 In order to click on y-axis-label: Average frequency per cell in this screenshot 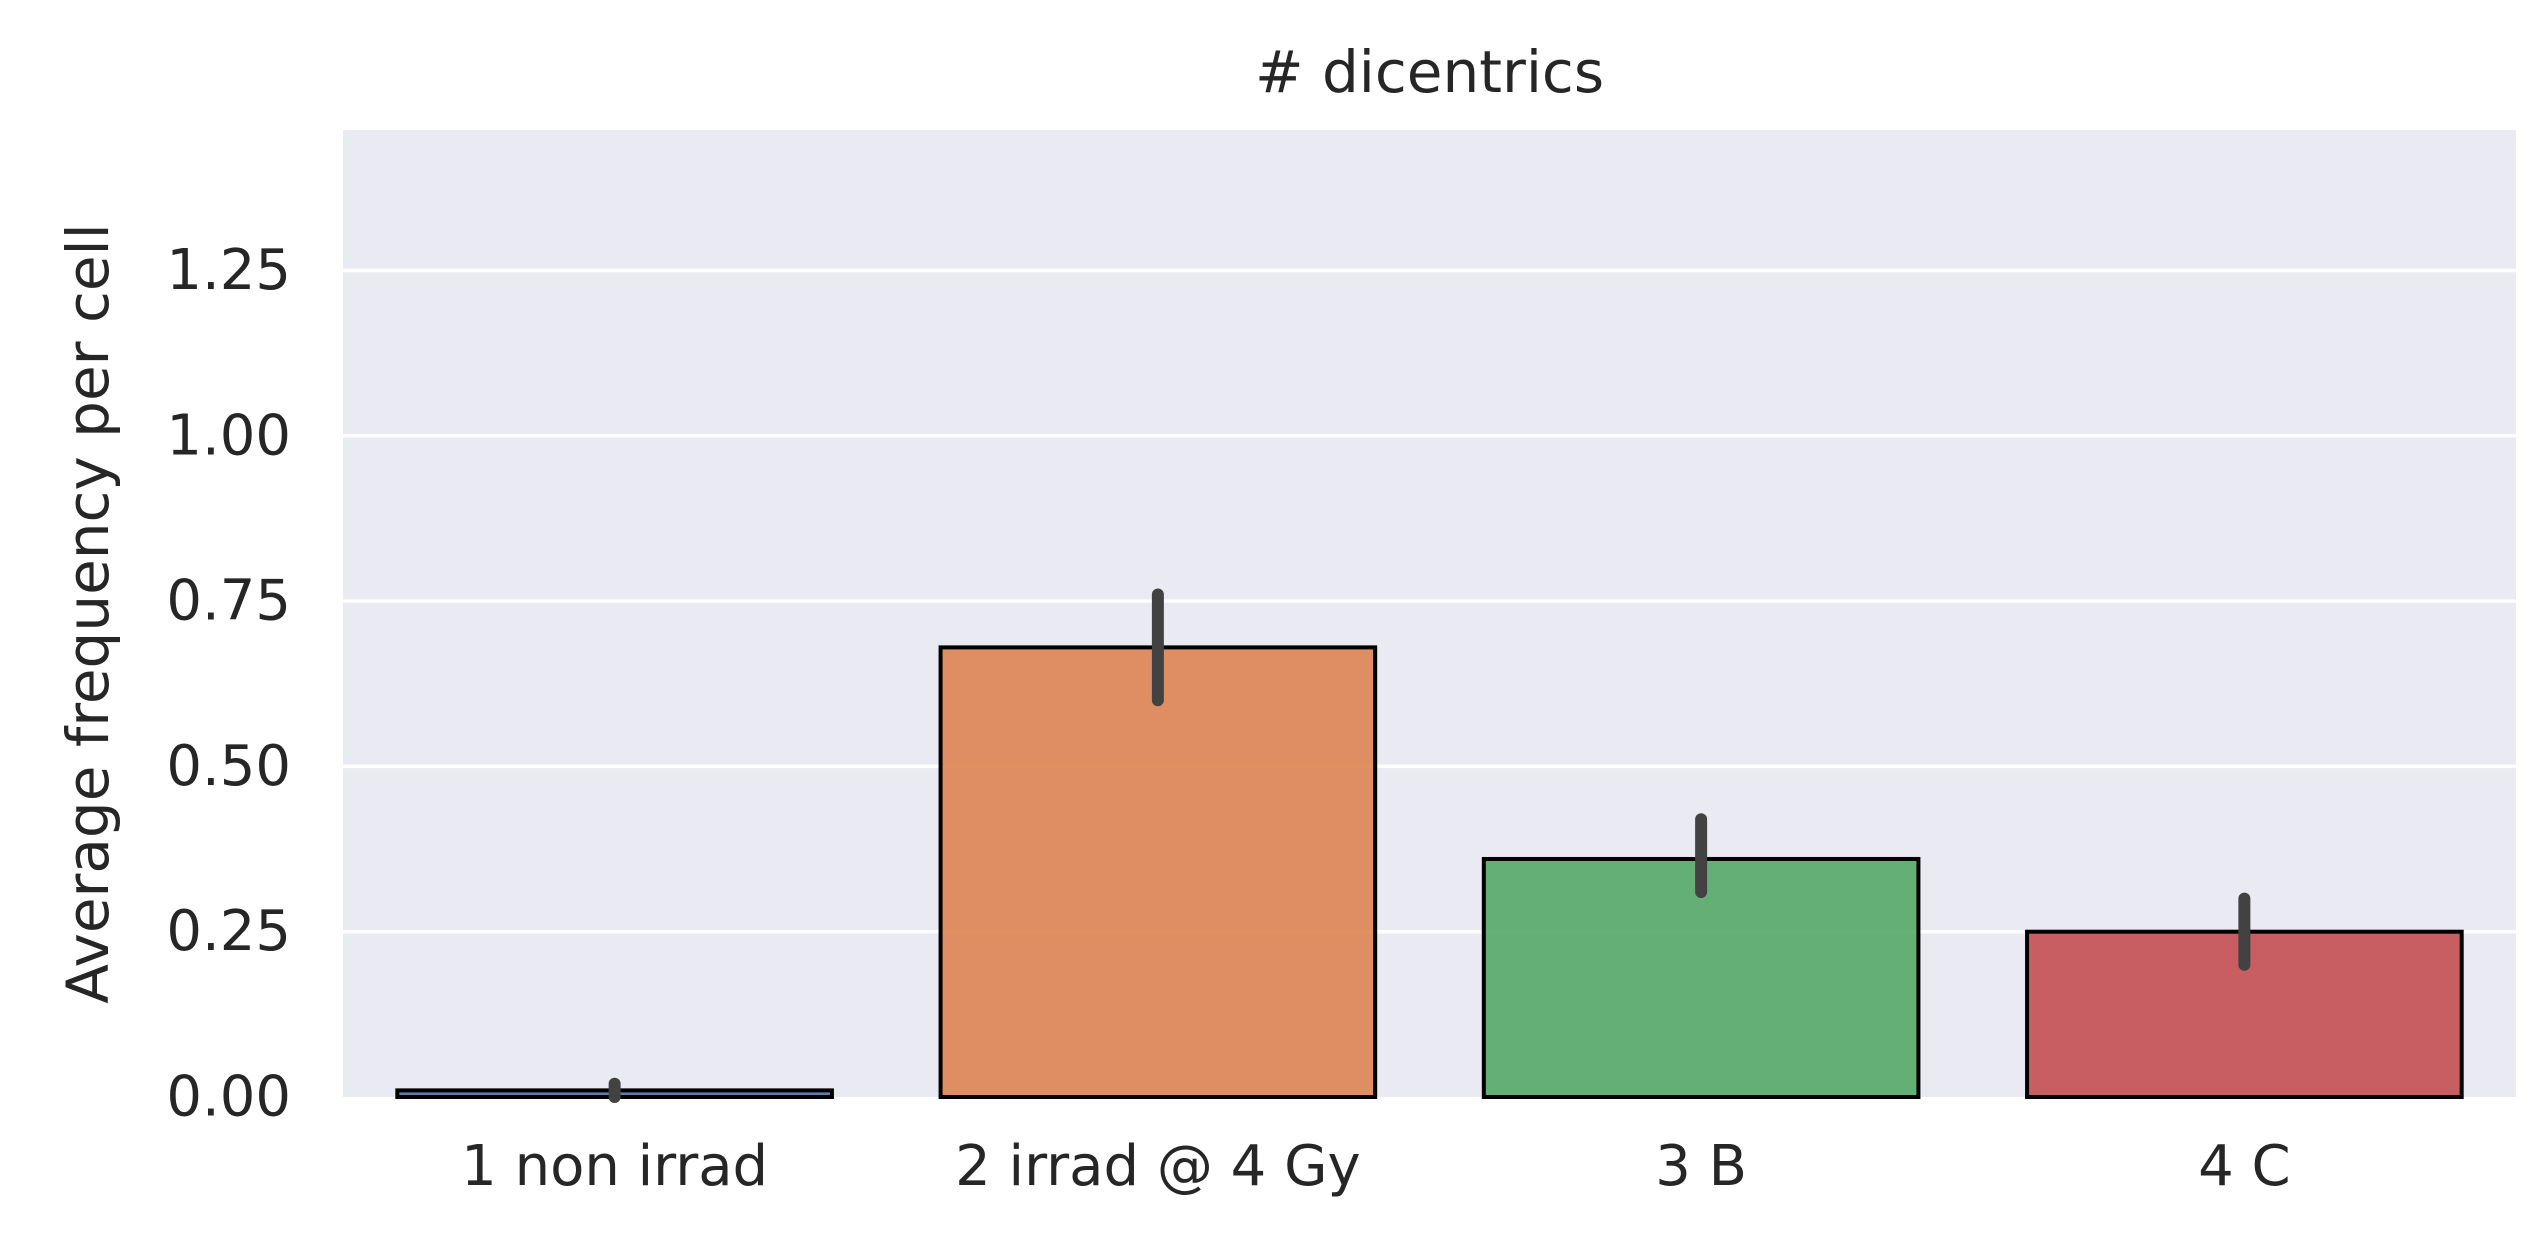, I will do `click(88, 613)`.